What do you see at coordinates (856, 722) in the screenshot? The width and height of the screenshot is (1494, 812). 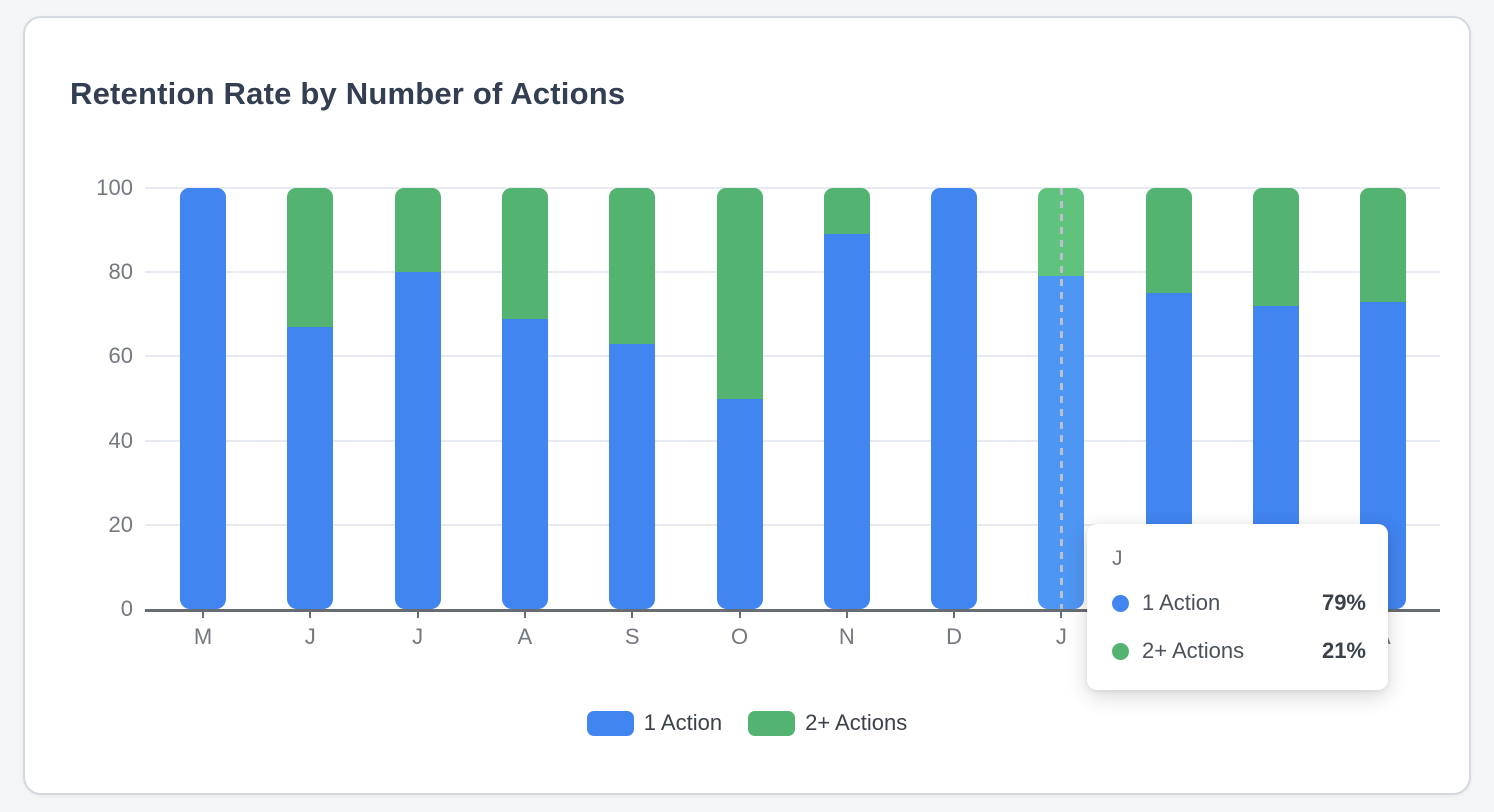 I see `legend-label: 2+ Actions` at bounding box center [856, 722].